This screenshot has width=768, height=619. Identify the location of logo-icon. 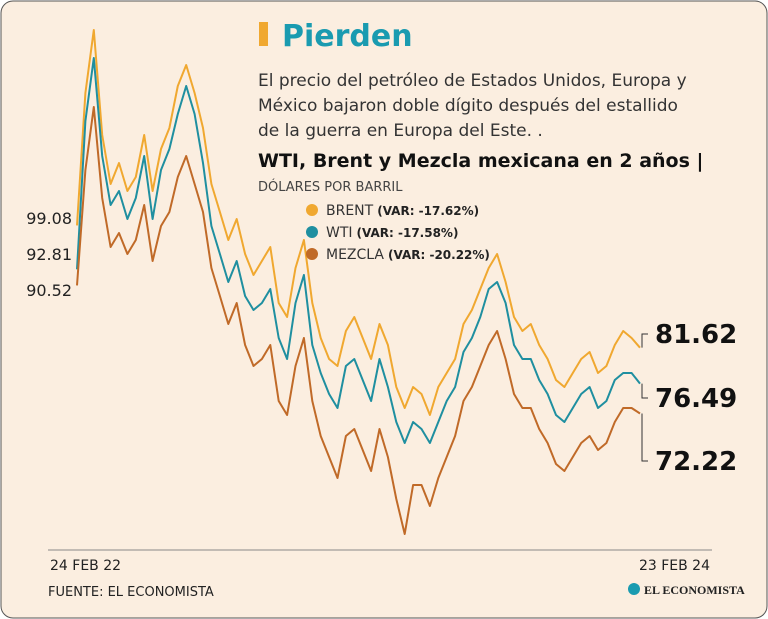
(634, 589).